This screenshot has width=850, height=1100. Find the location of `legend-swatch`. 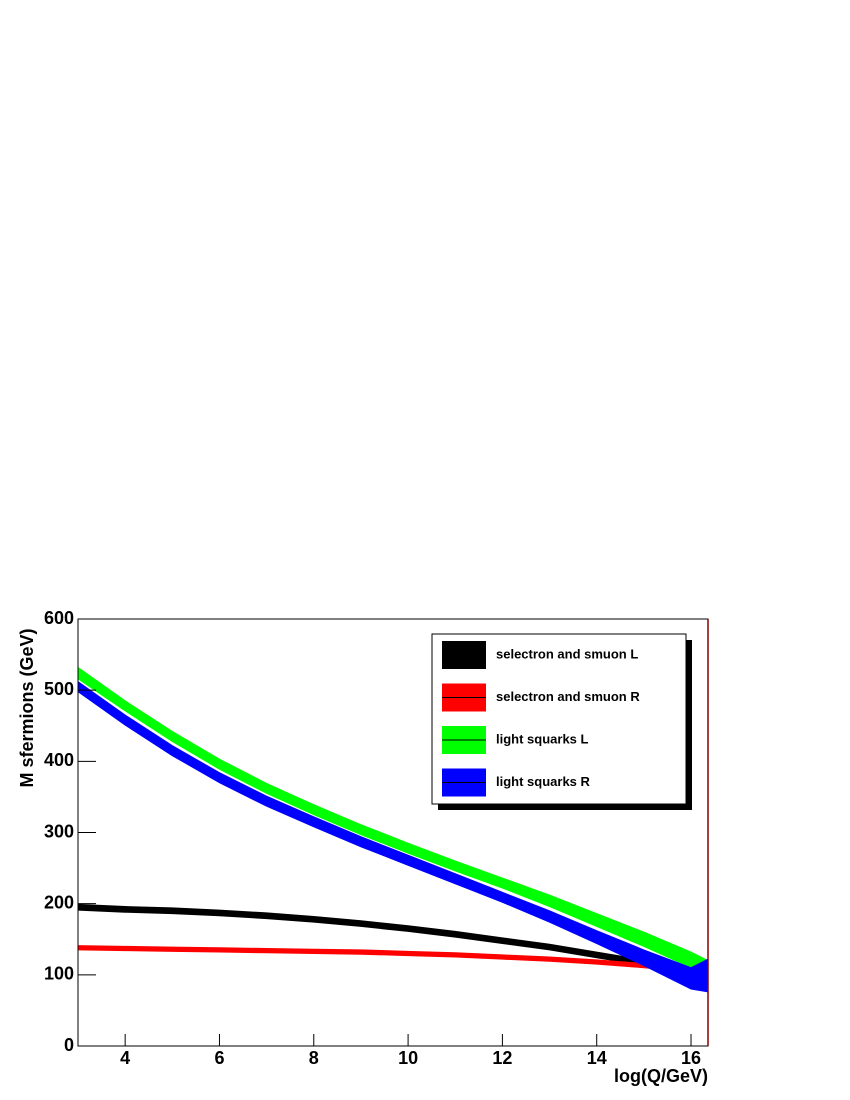

legend-swatch is located at coordinates (464, 655).